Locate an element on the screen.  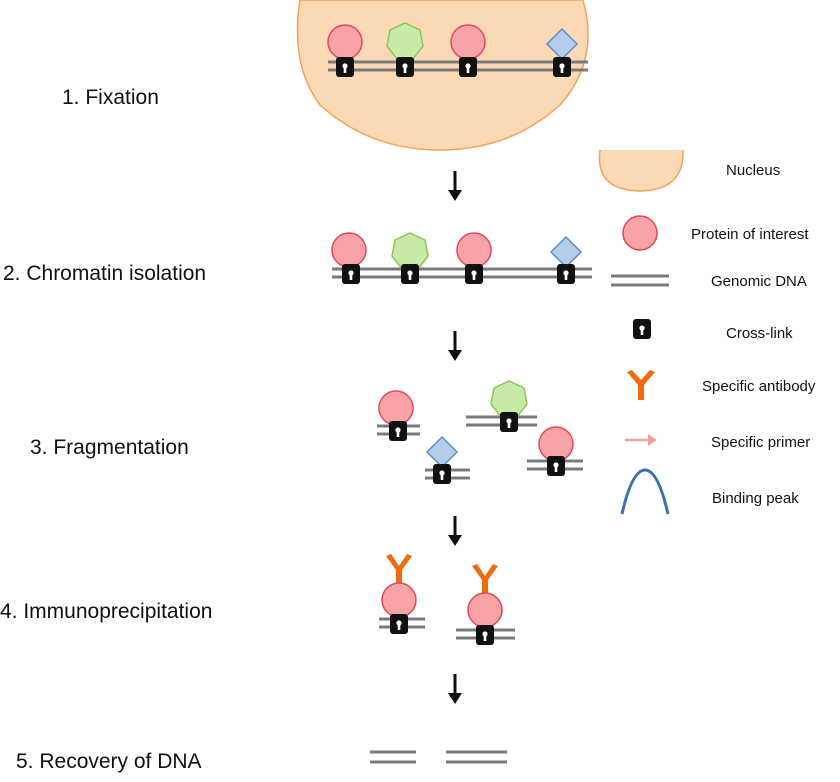
nucleus-icon is located at coordinates (641, 170).